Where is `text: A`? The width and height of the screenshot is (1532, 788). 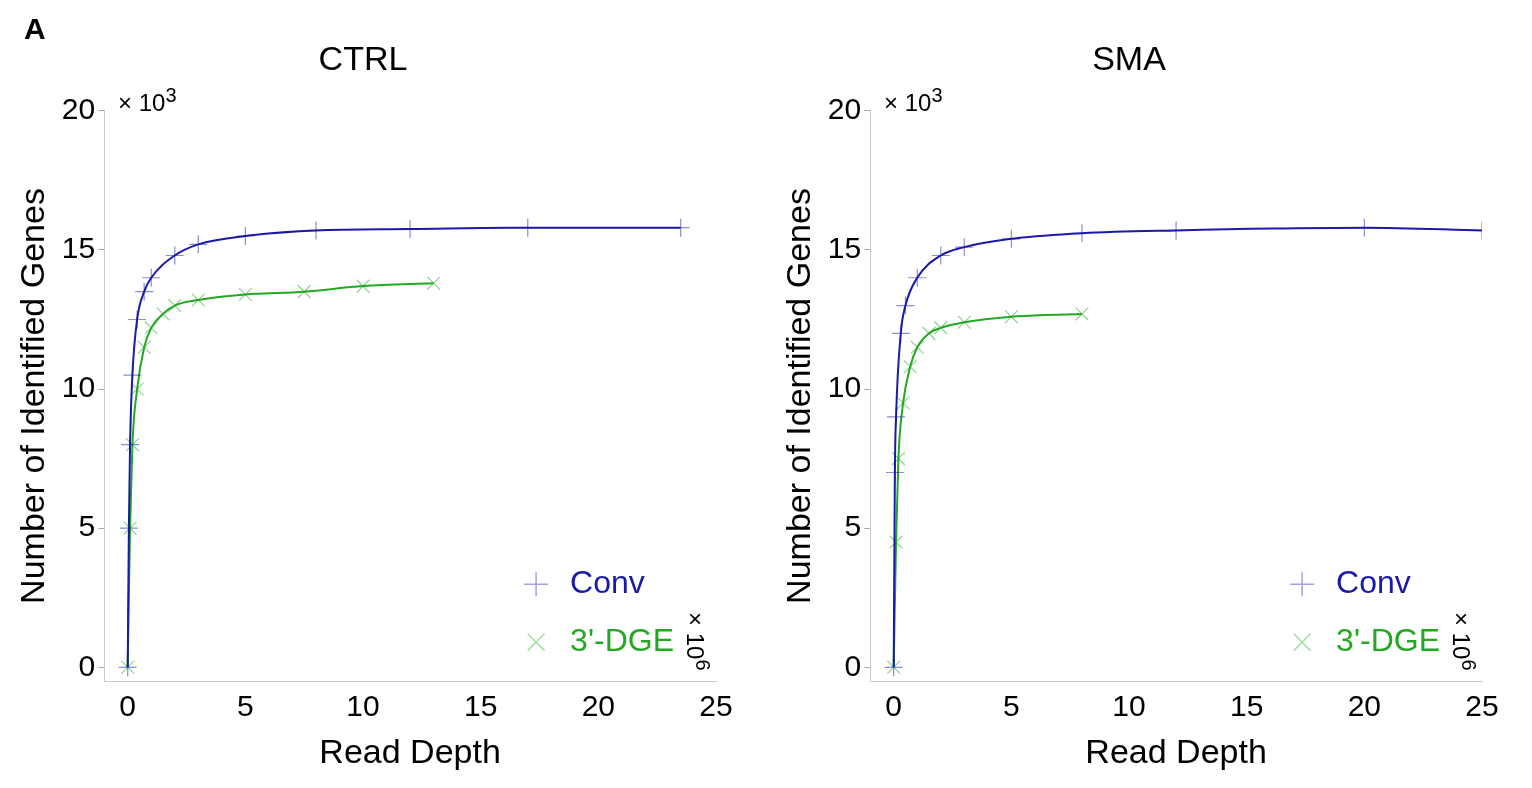 text: A is located at coordinates (35, 29).